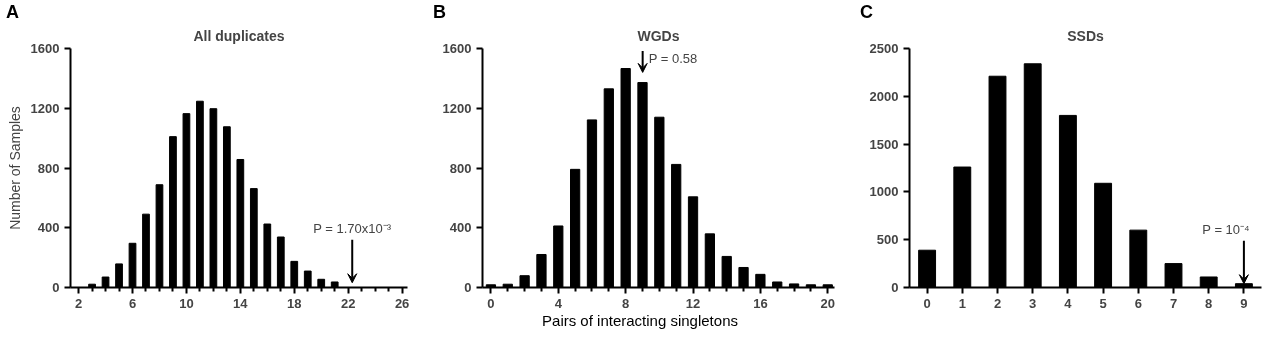 This screenshot has height=361, width=1280. Describe the element at coordinates (962, 303) in the screenshot. I see `x-tick-label: 1` at that location.